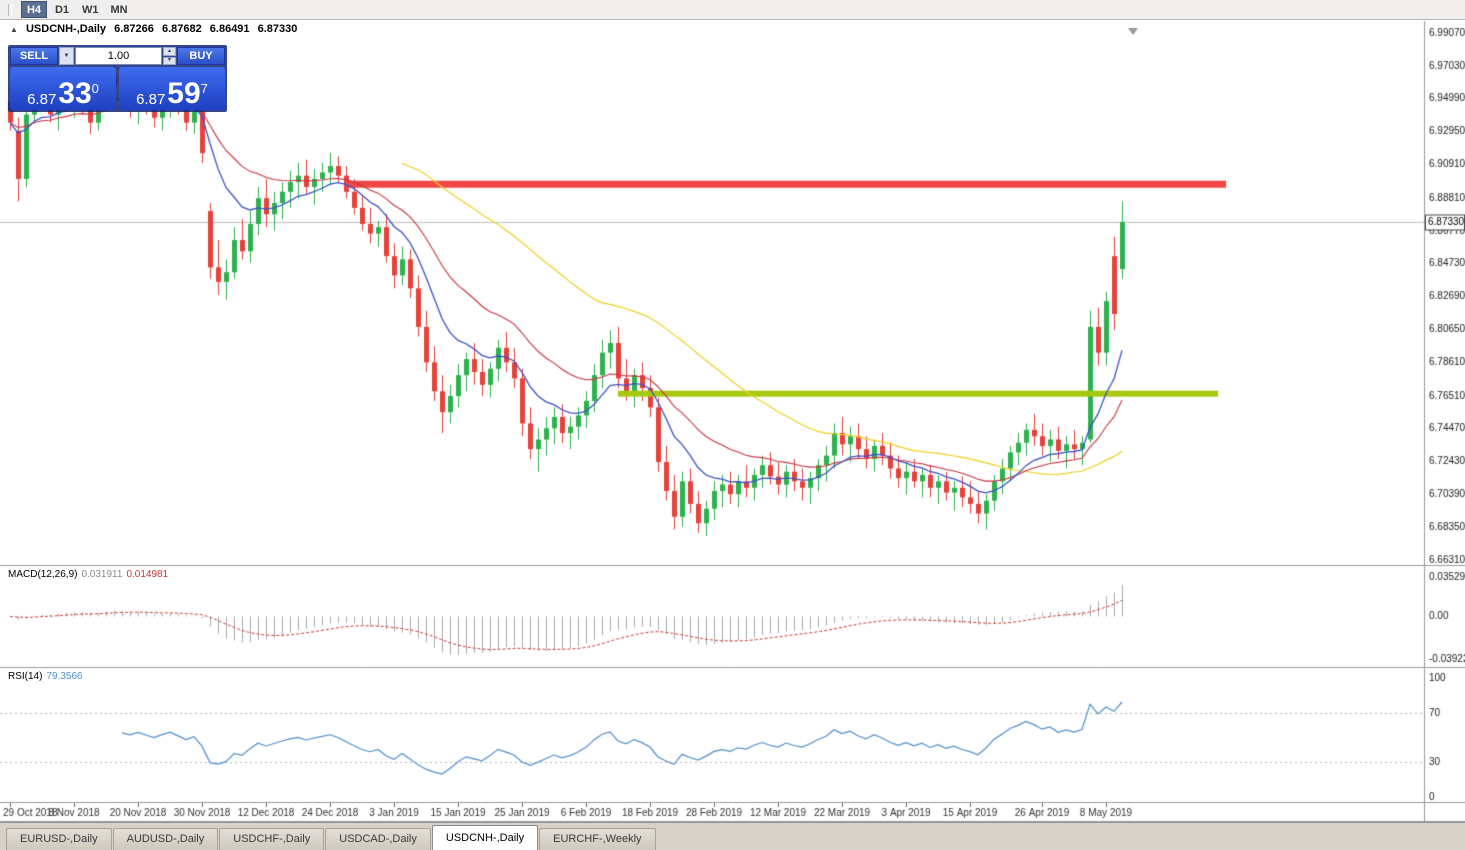  Describe the element at coordinates (102, 574) in the screenshot. I see `macd-main-value: 0.031911` at that location.